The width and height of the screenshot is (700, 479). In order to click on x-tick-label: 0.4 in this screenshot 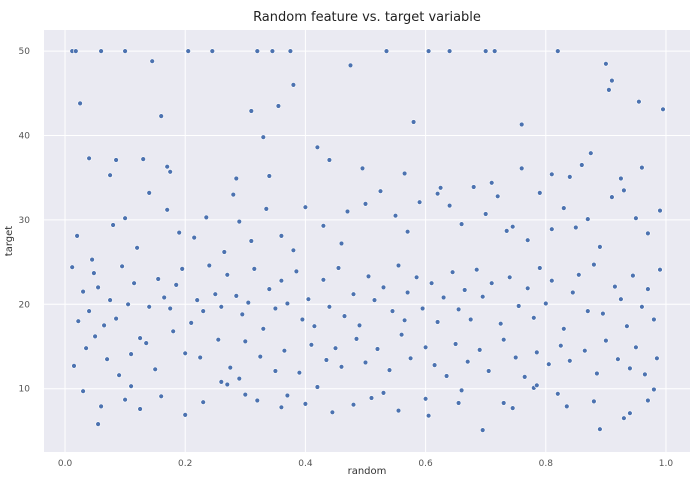, I will do `click(305, 464)`.